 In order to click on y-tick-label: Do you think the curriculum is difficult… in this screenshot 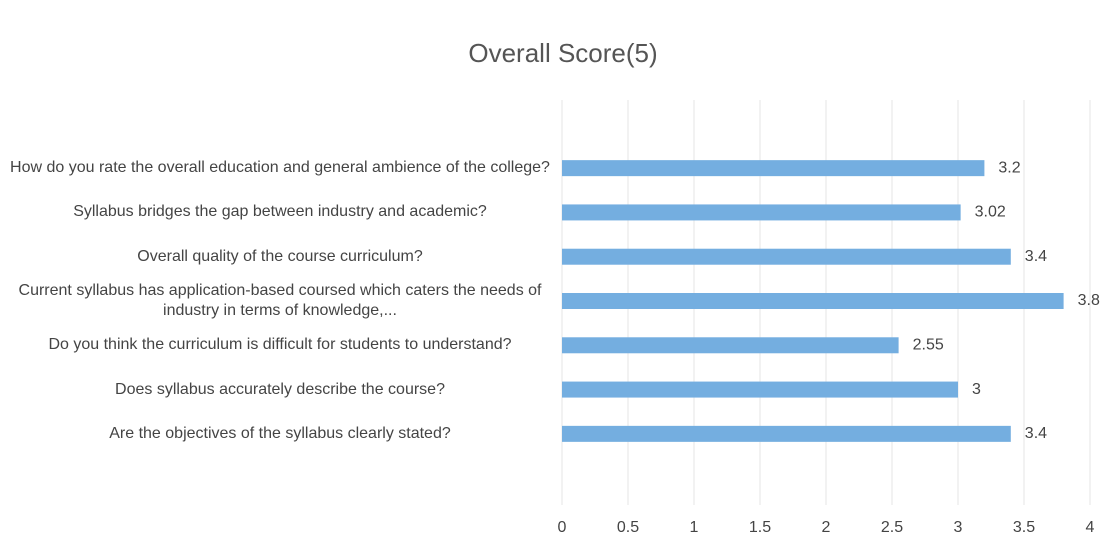, I will do `click(280, 345)`.